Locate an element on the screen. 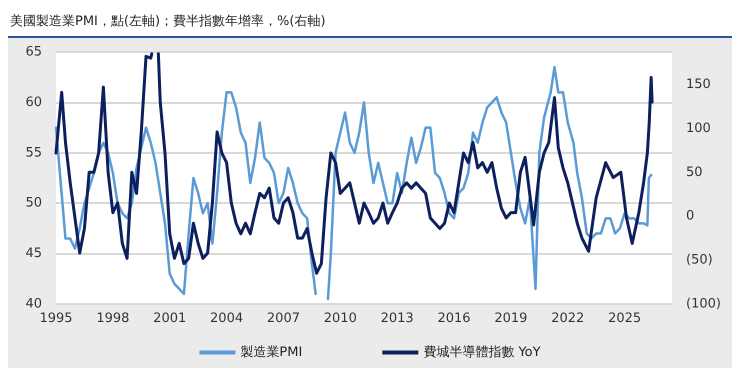  legend-label: 製造業PMI is located at coordinates (271, 352).